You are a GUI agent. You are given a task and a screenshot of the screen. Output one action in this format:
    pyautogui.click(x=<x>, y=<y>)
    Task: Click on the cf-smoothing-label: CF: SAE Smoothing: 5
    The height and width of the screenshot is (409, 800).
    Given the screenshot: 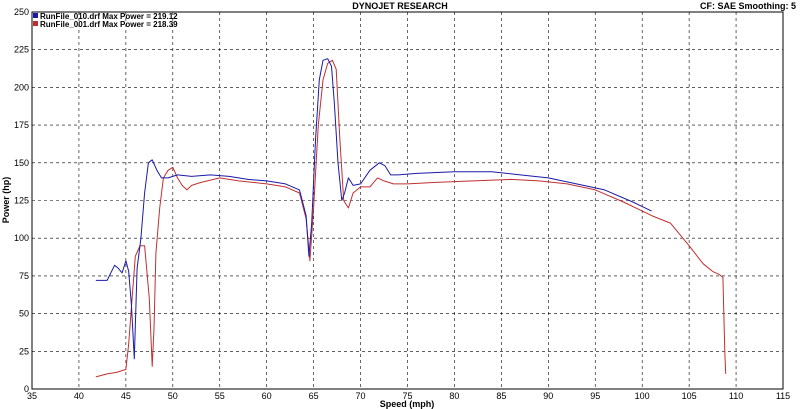 What is the action you would take?
    pyautogui.click(x=748, y=6)
    